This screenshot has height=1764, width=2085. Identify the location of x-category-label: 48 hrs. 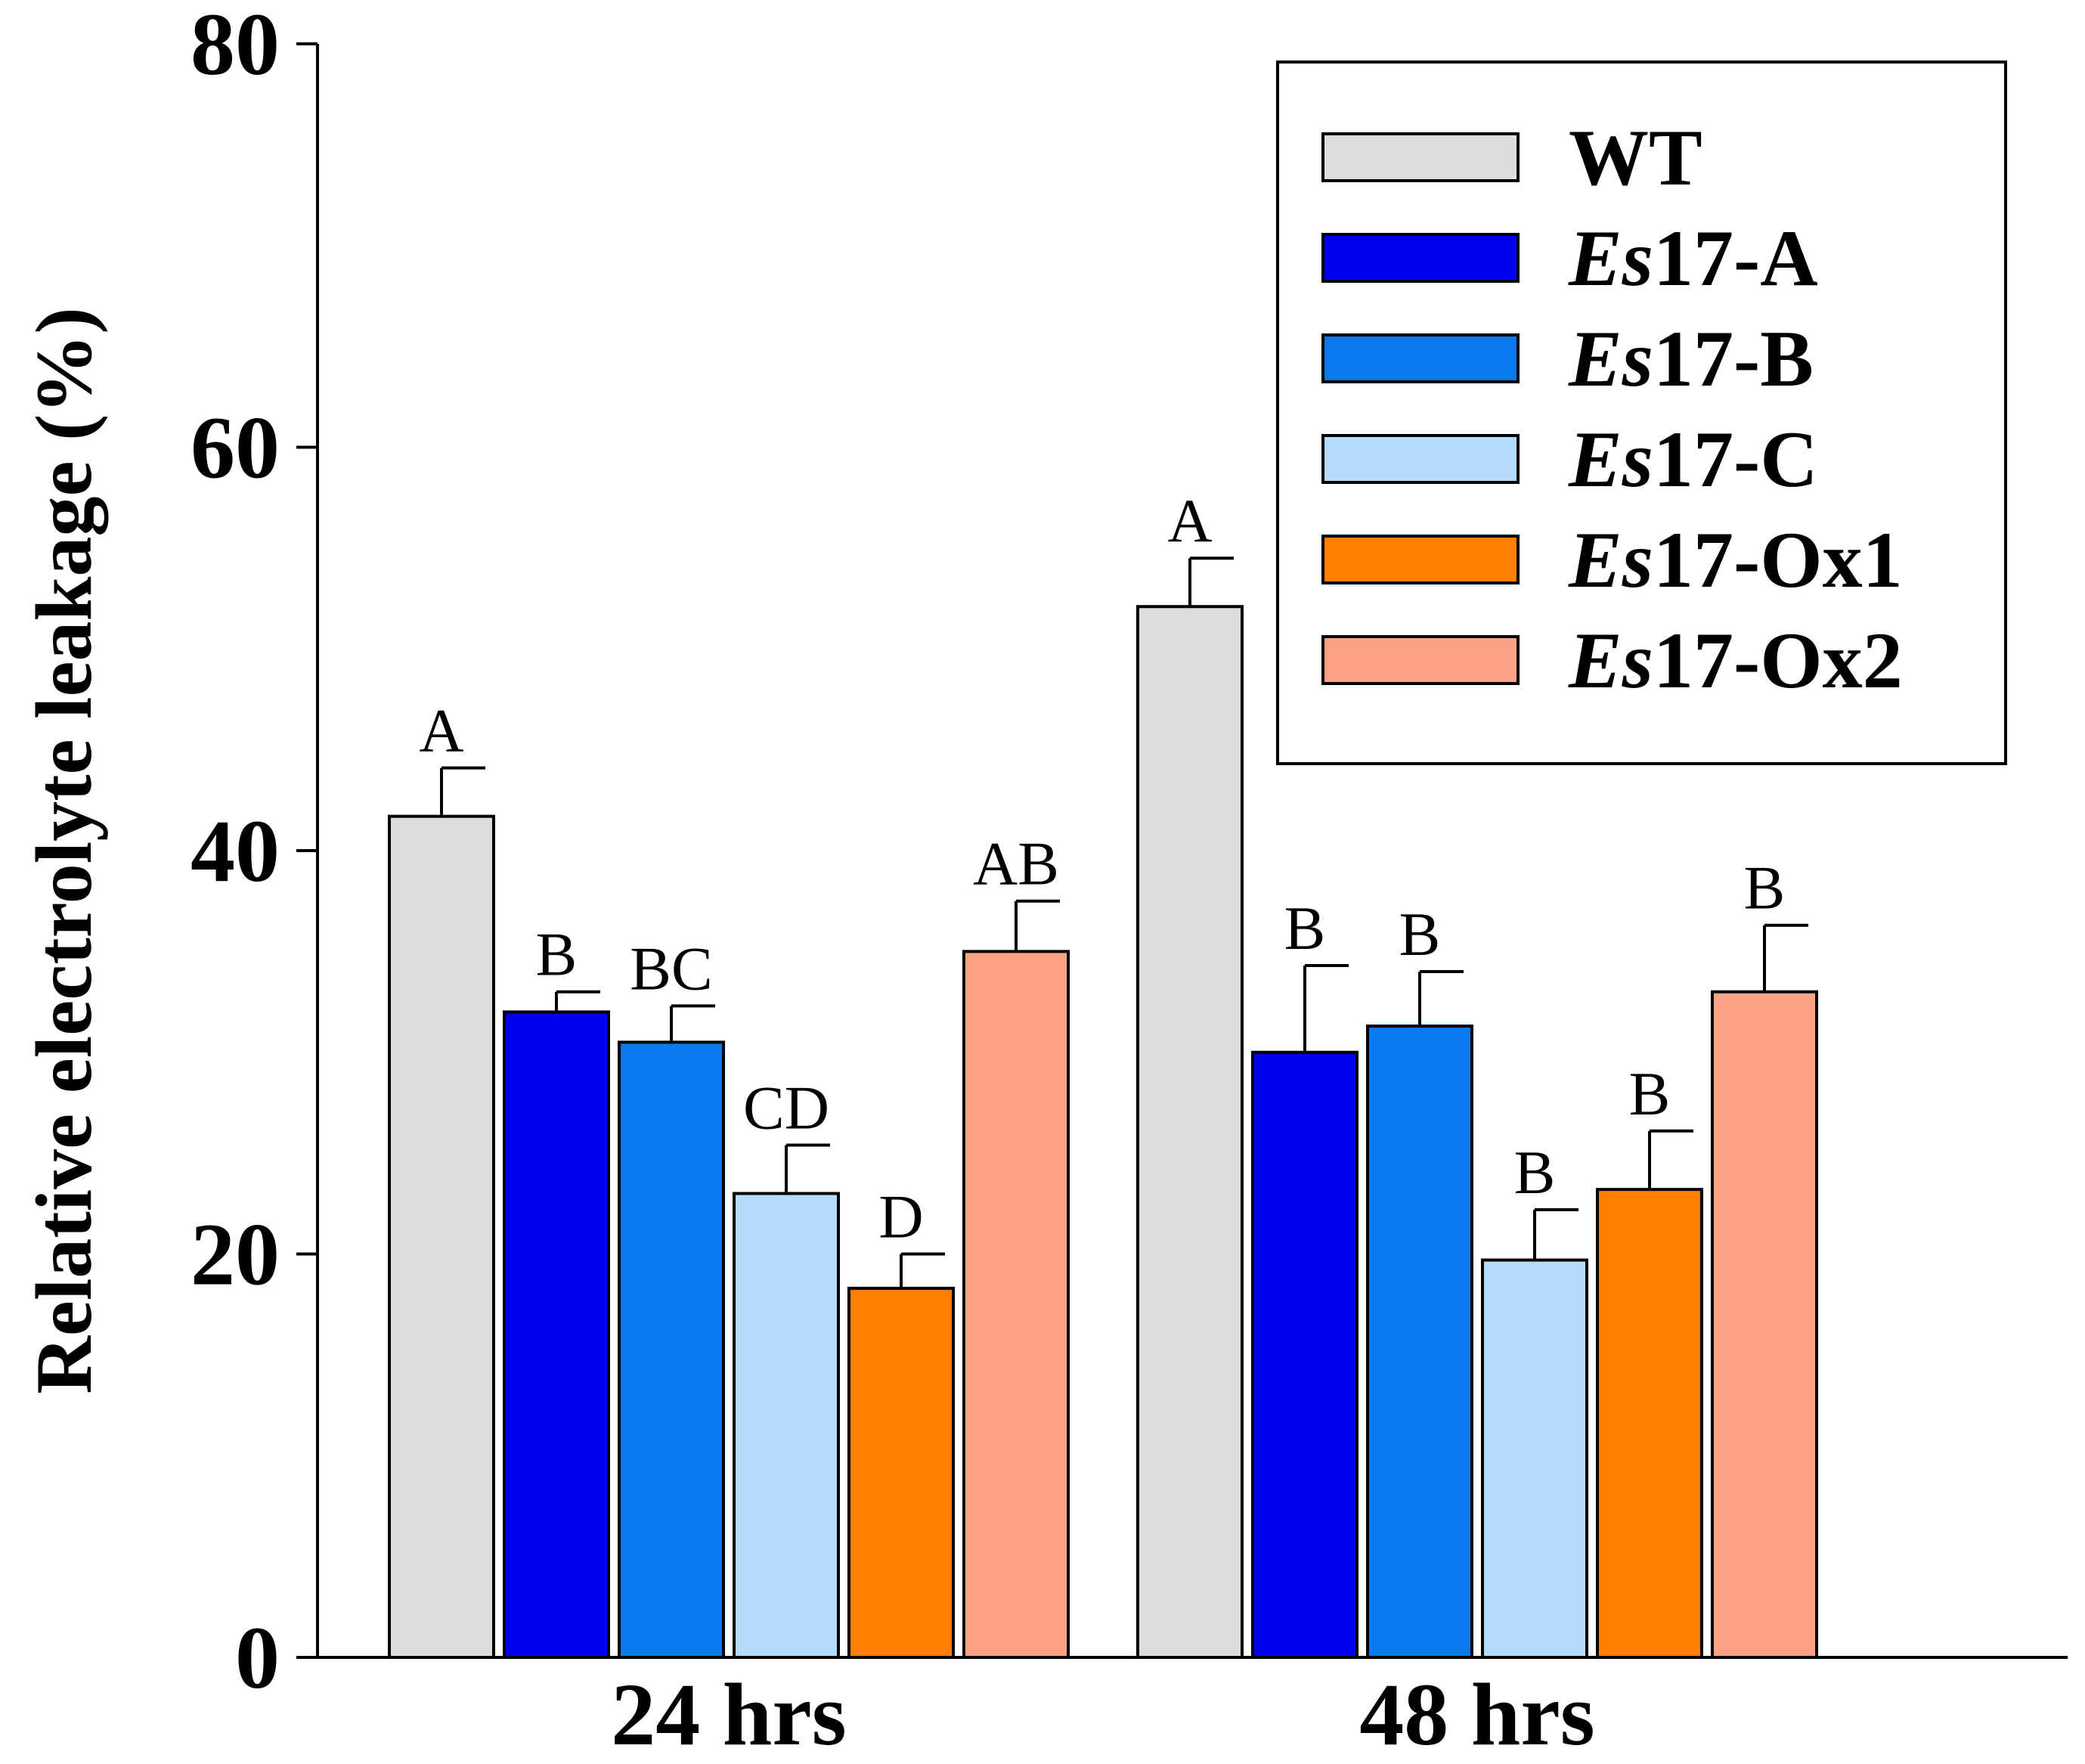
(1476, 1712).